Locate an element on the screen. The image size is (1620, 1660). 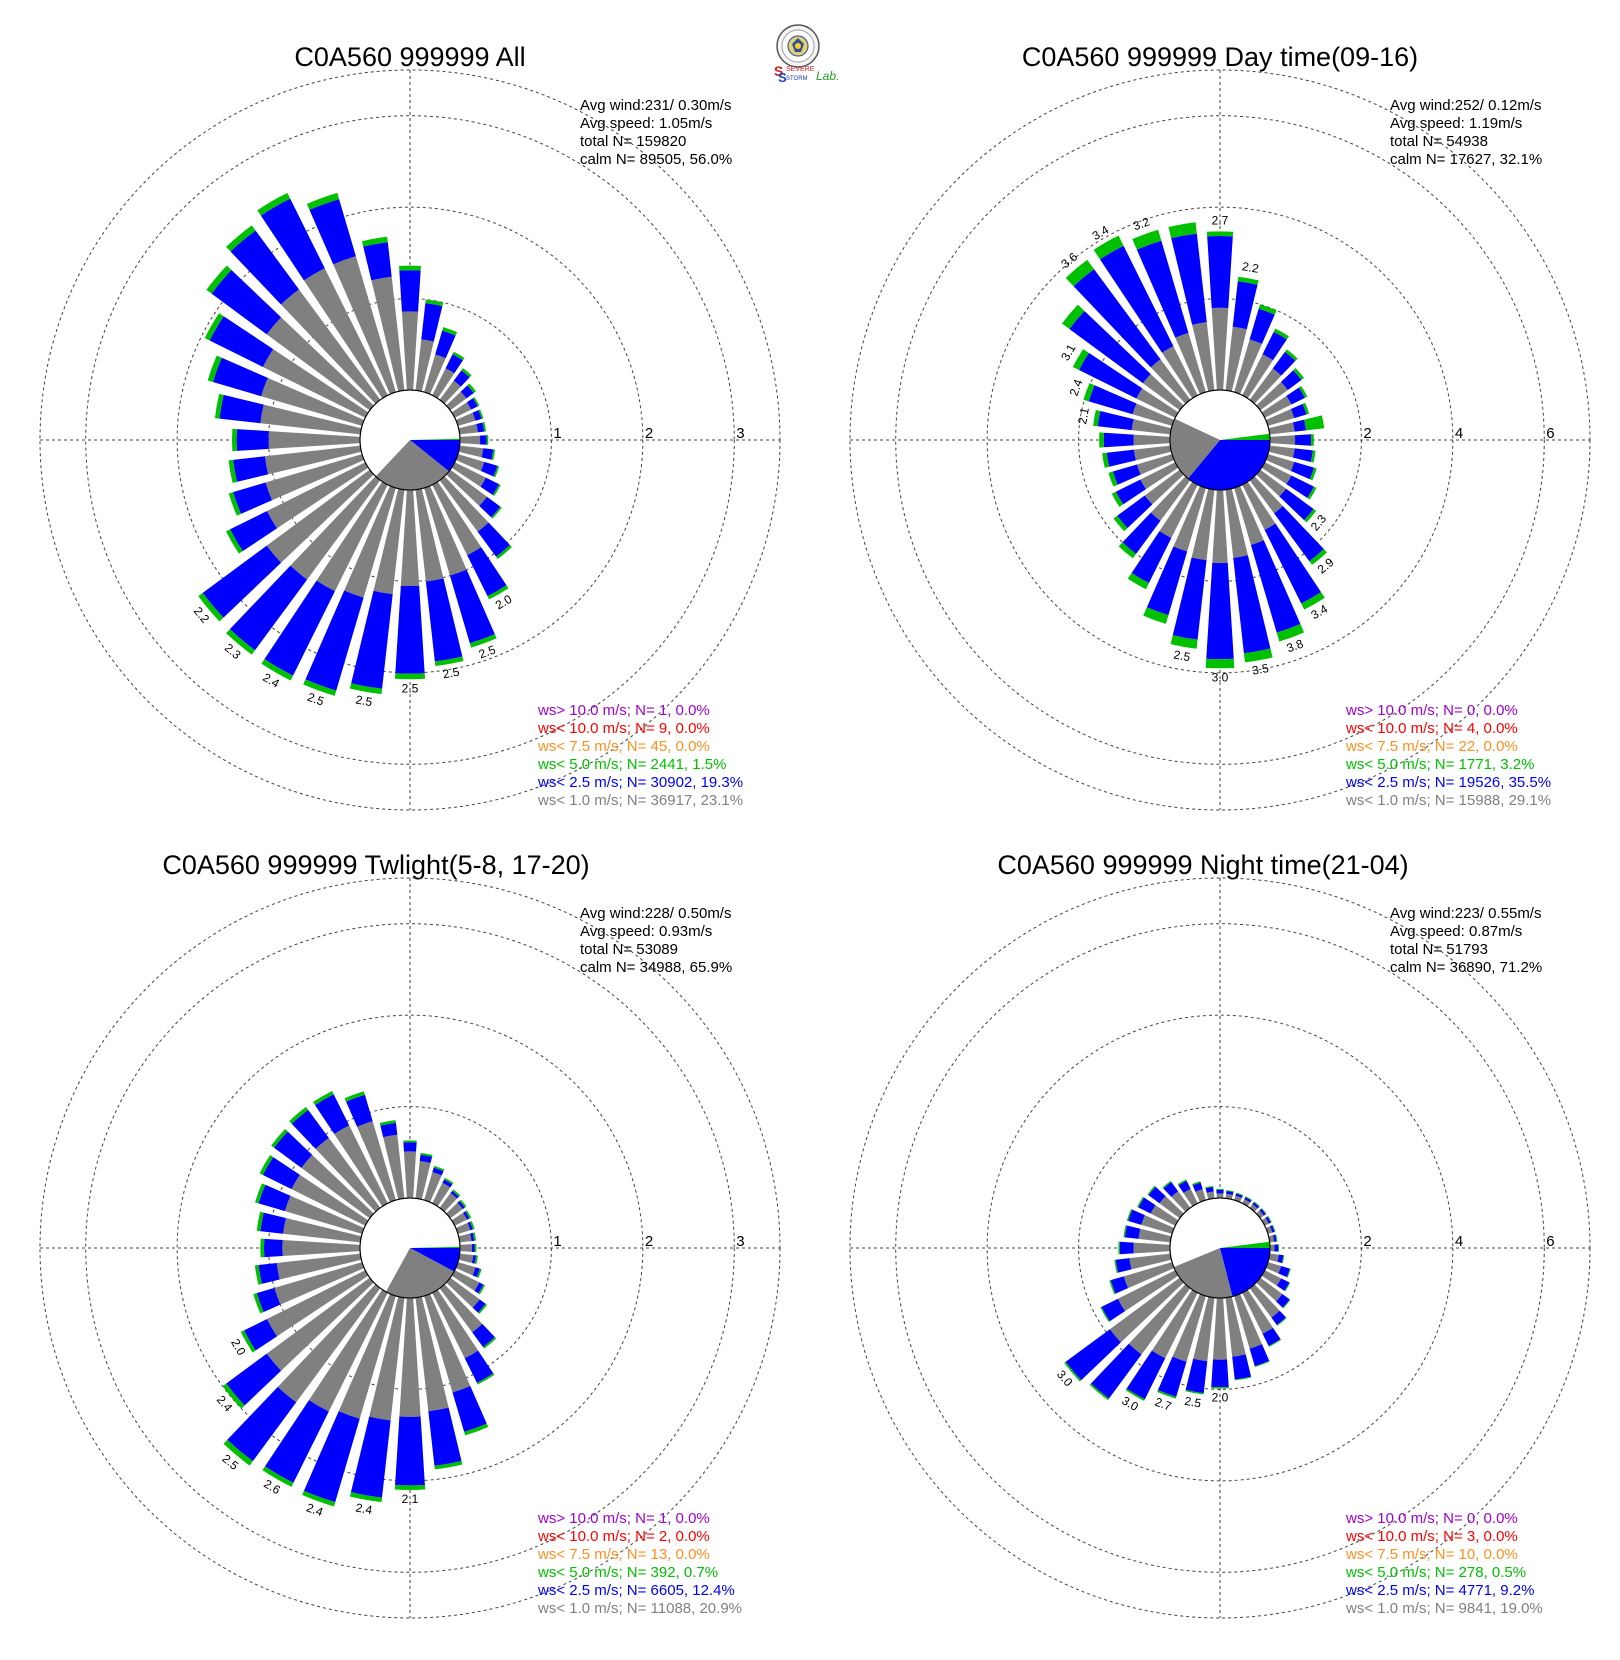
legend-entry: ws< 7.5 m/s; N= 22, 0.0% is located at coordinates (1431, 746).